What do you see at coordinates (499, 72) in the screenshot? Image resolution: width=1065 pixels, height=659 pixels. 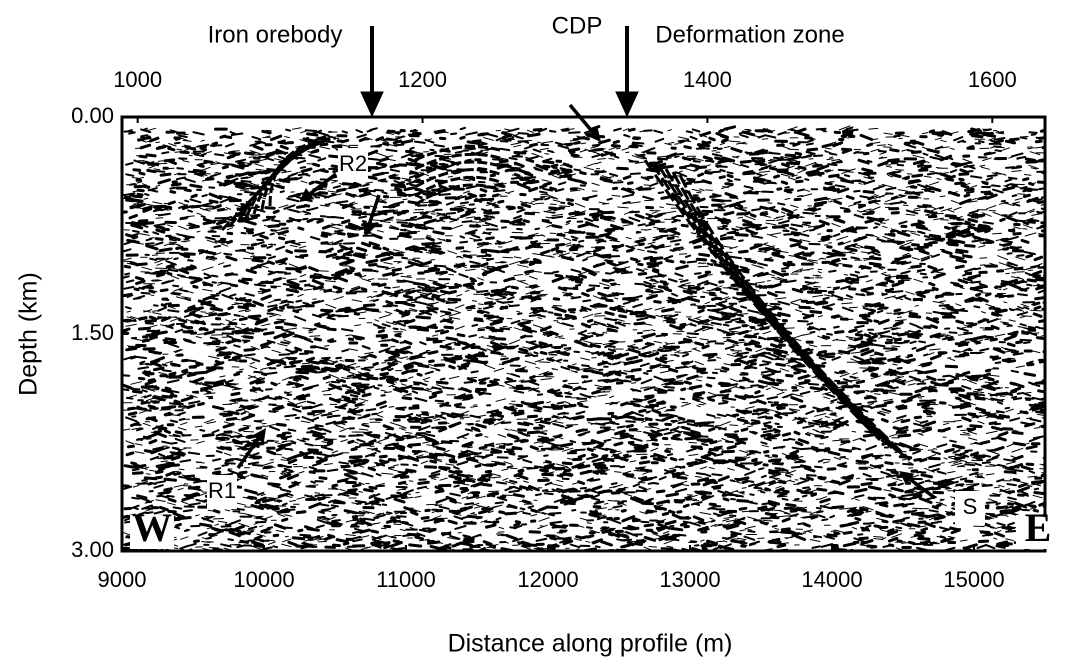 I see `arrows` at bounding box center [499, 72].